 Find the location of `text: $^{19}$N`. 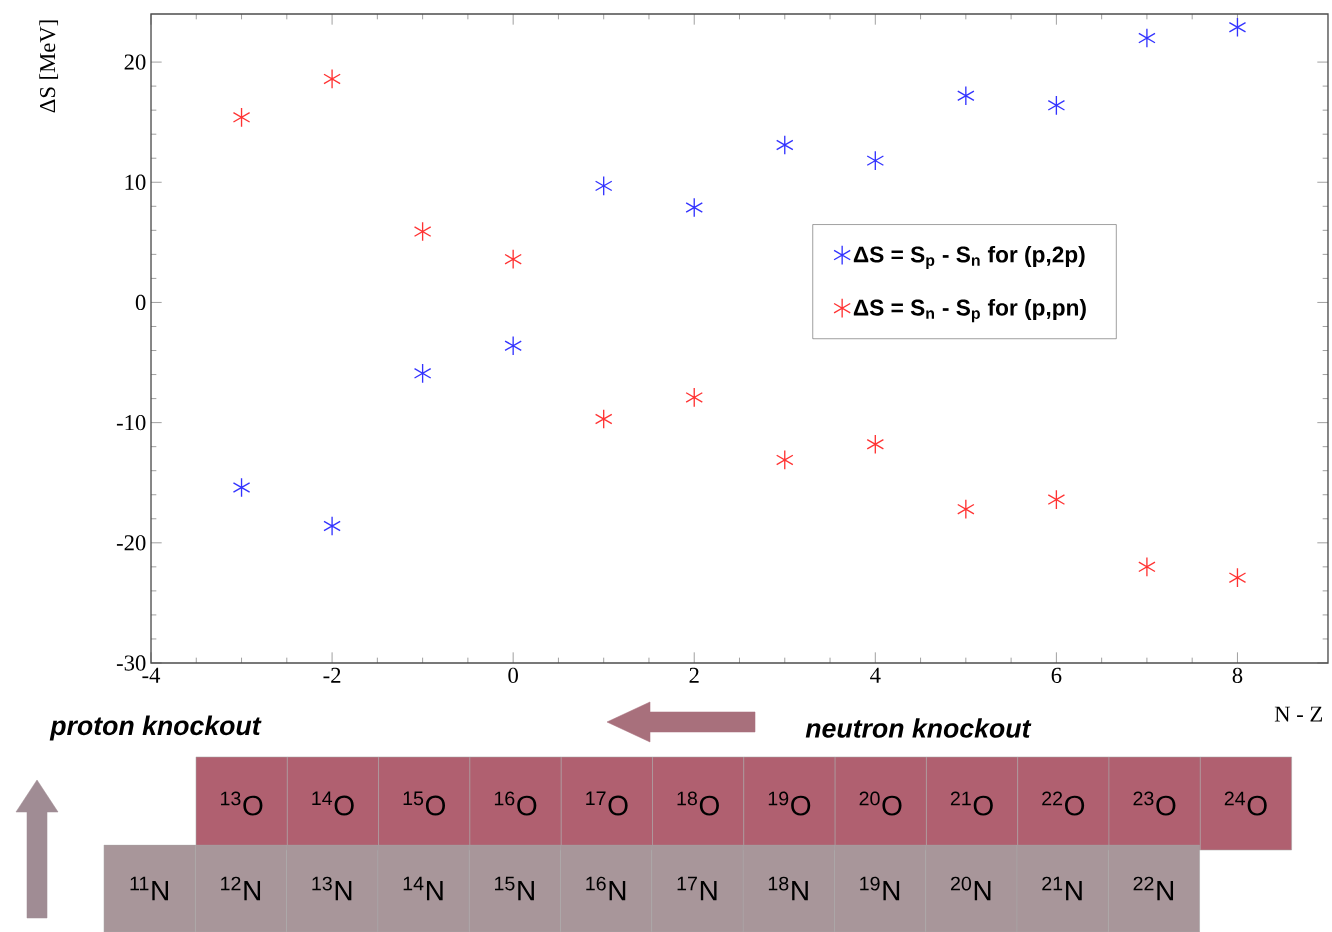

text: $^{19}$N is located at coordinates (880, 888).